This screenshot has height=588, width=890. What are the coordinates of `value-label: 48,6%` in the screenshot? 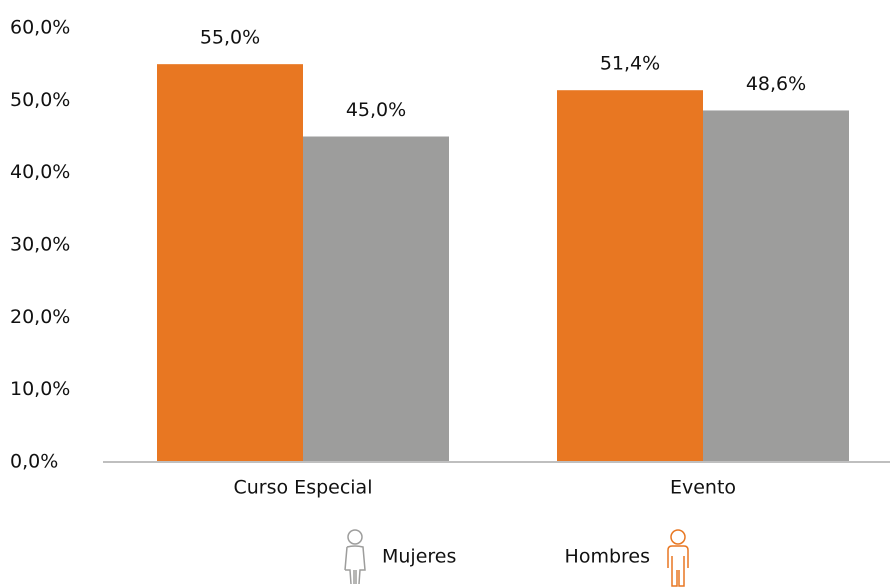 It's located at (776, 84).